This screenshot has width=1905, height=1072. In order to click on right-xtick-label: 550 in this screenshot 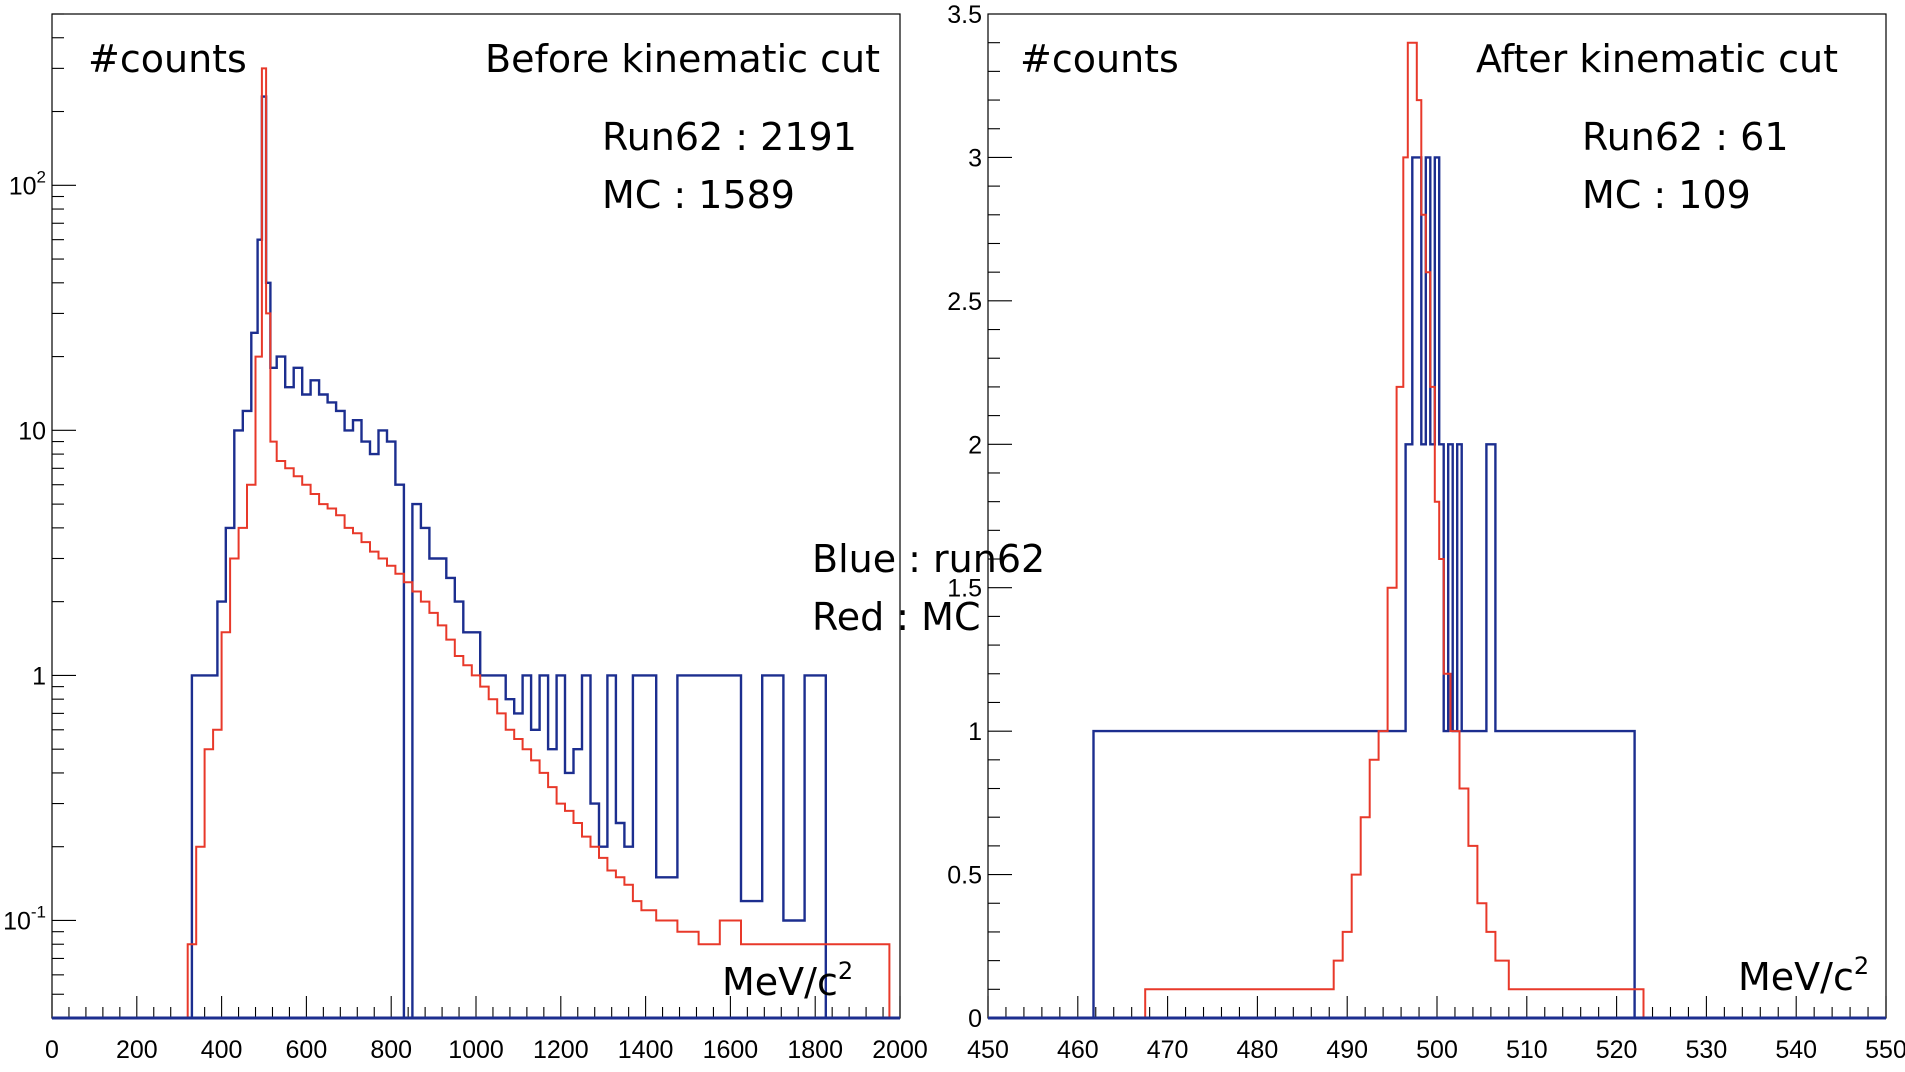, I will do `click(1885, 1050)`.